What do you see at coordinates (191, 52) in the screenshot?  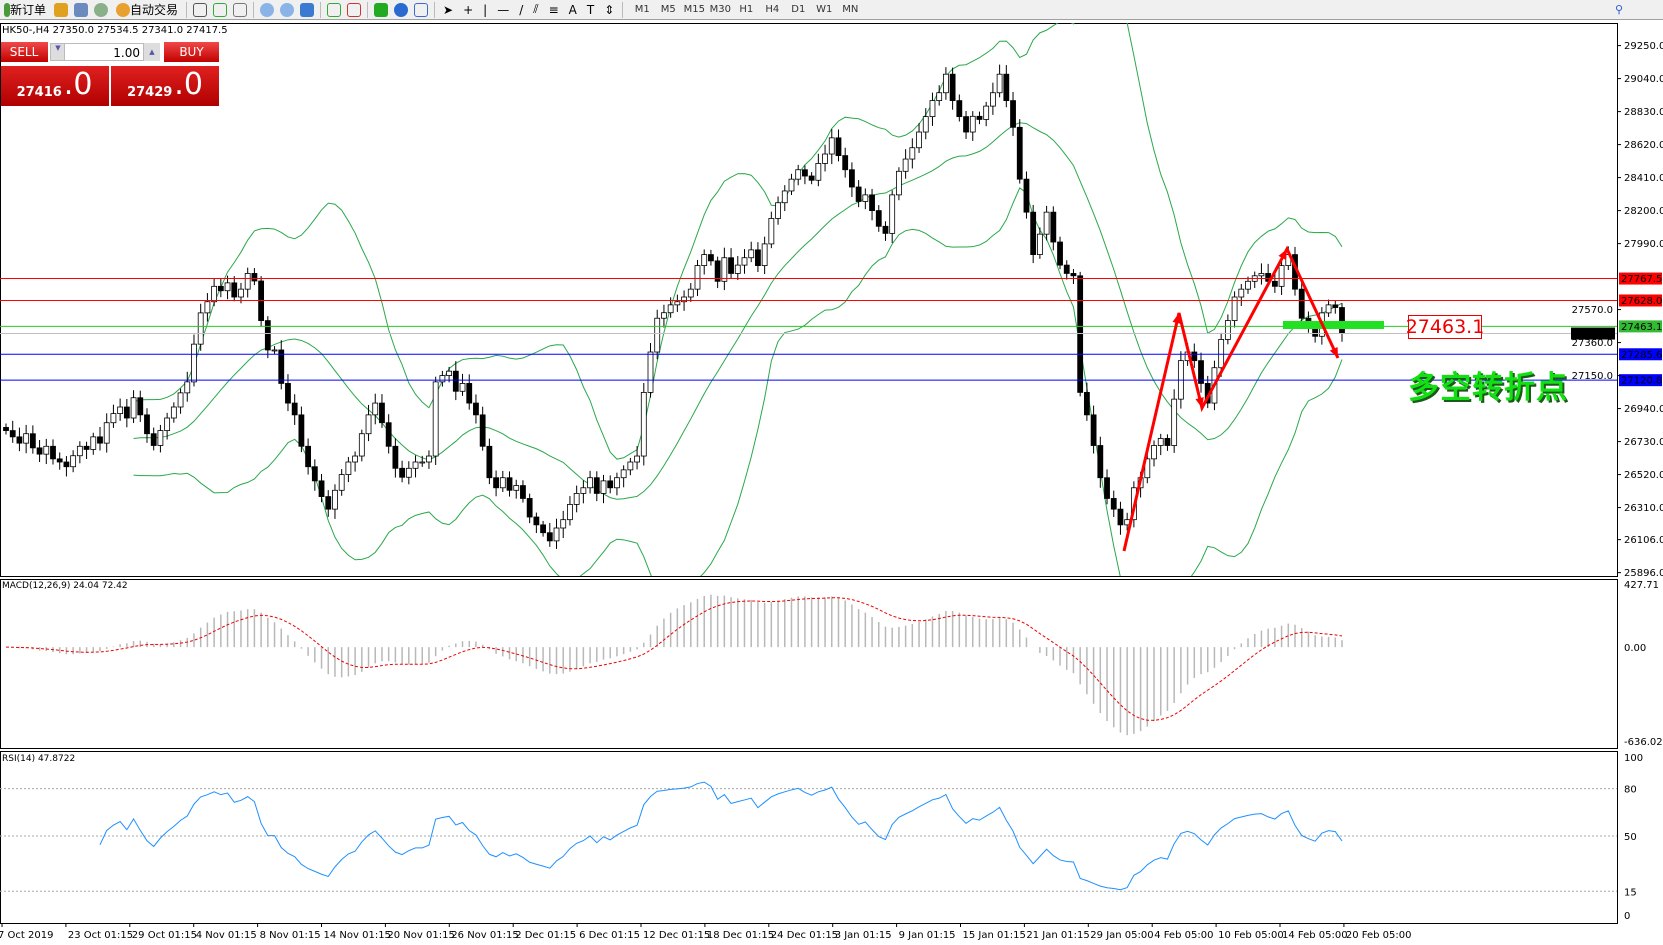 I see `buy-button: BUY` at bounding box center [191, 52].